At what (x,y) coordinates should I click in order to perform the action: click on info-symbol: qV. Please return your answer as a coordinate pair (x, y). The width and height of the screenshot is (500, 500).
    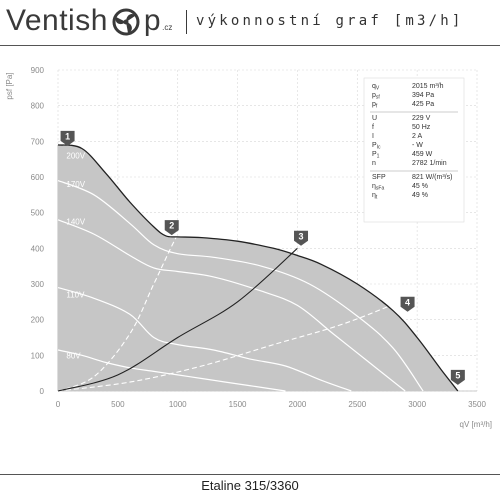
    Looking at the image, I should click on (376, 87).